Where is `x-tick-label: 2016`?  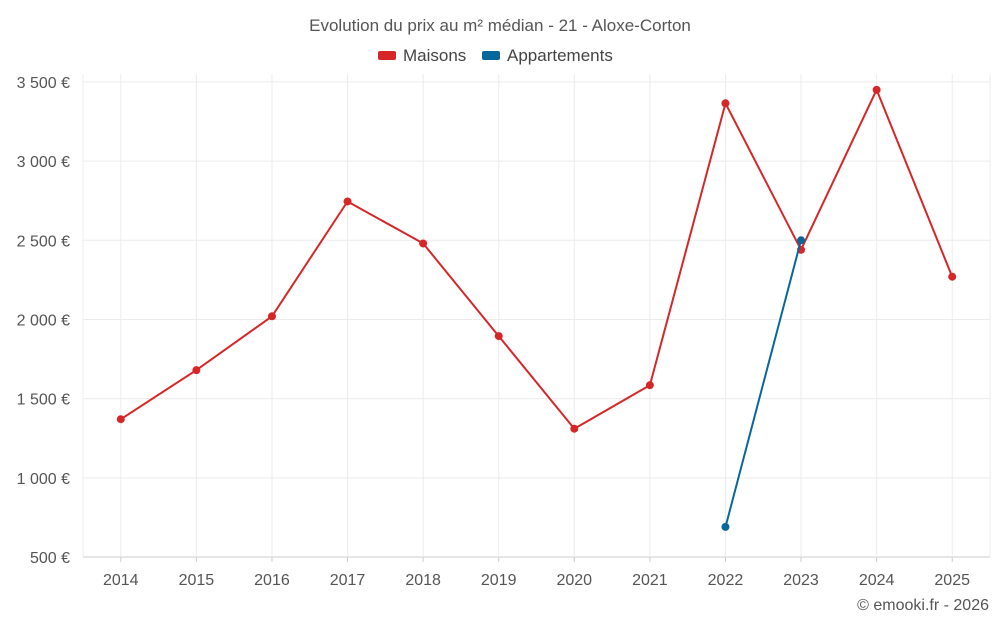 x-tick-label: 2016 is located at coordinates (272, 580).